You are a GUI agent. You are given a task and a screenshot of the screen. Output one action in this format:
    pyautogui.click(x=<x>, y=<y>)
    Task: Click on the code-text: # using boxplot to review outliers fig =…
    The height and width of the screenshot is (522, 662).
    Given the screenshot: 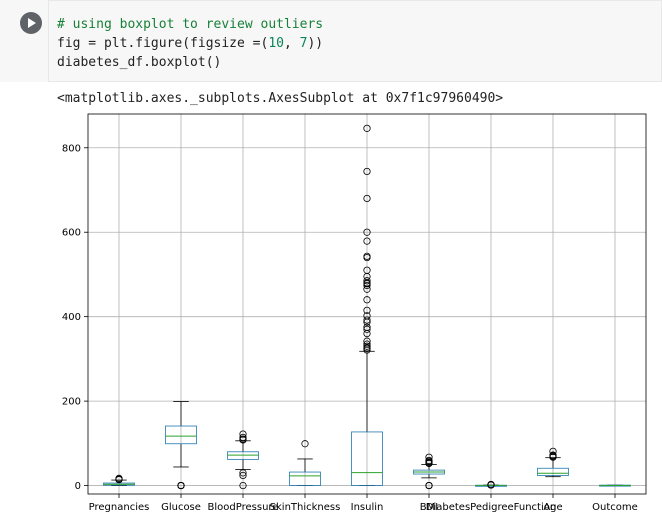 What is the action you would take?
    pyautogui.click(x=190, y=43)
    